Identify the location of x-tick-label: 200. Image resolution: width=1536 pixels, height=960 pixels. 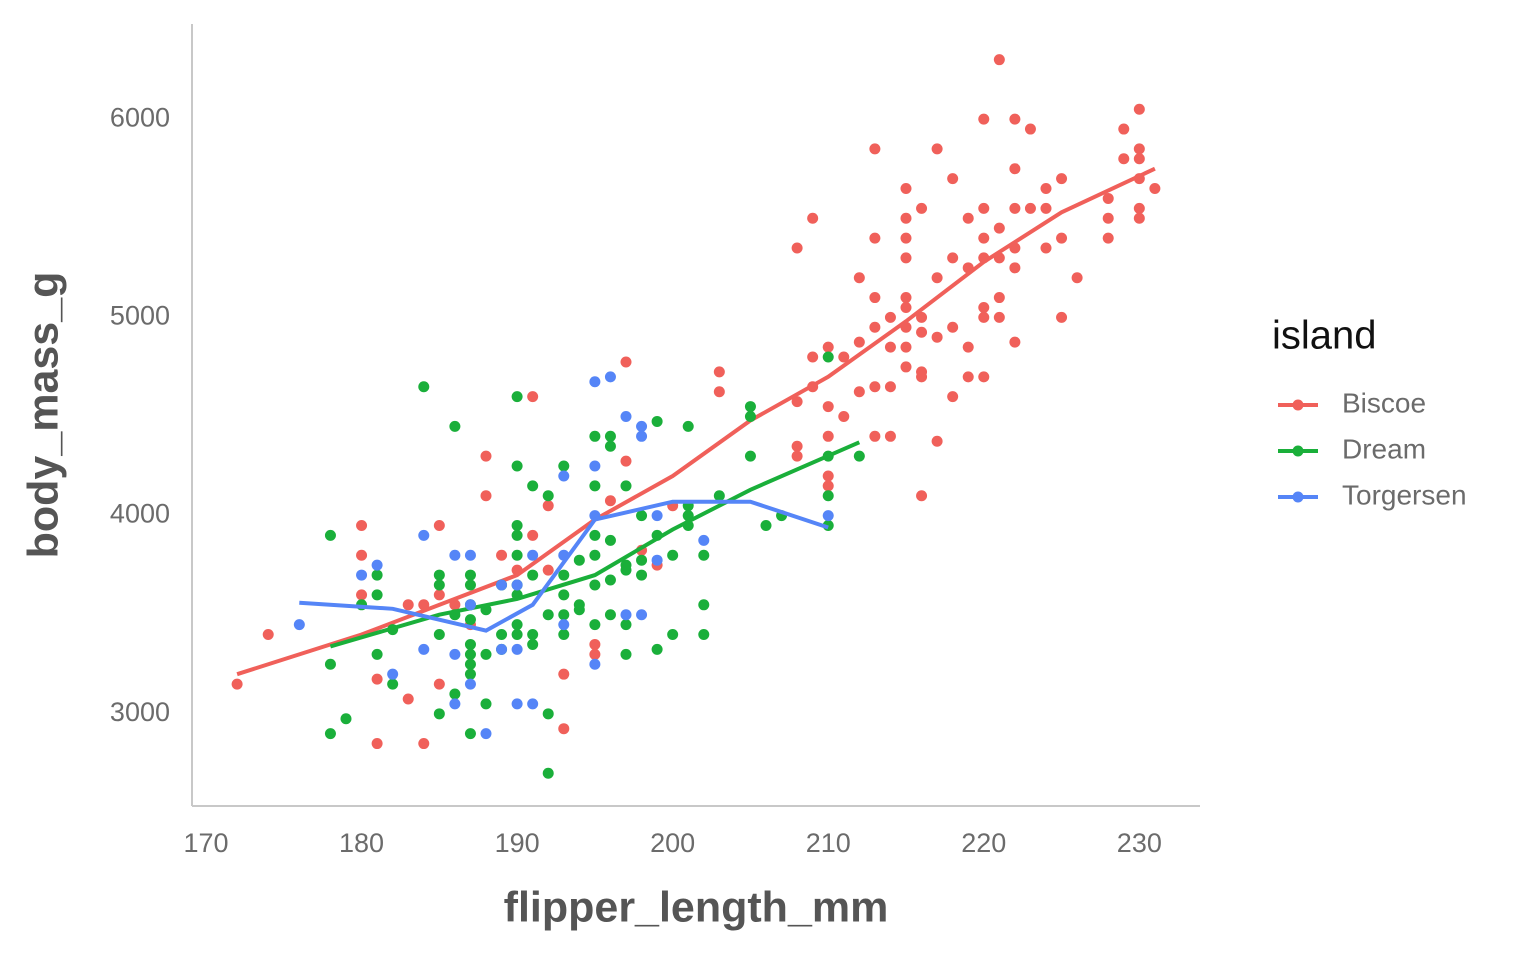
(672, 843).